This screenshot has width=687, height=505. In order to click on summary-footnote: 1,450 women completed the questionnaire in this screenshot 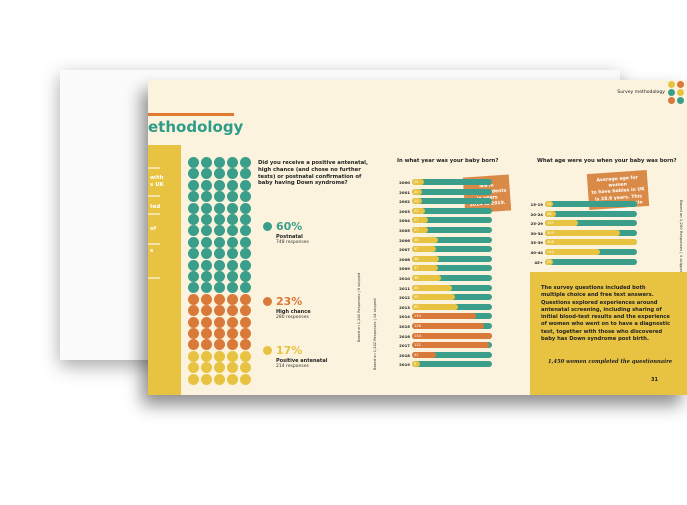, I will do `click(610, 362)`.